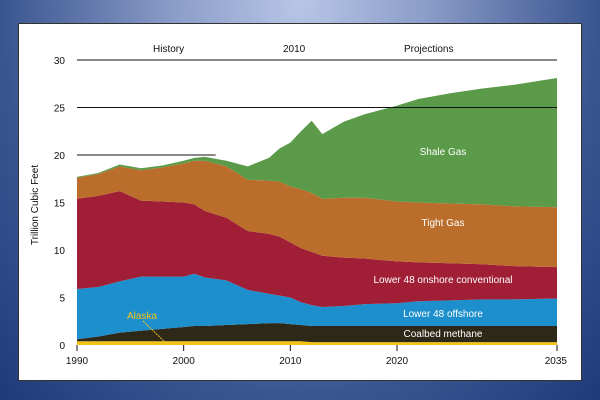 Image resolution: width=600 pixels, height=400 pixels. I want to click on y-tick-label: 0, so click(62, 346).